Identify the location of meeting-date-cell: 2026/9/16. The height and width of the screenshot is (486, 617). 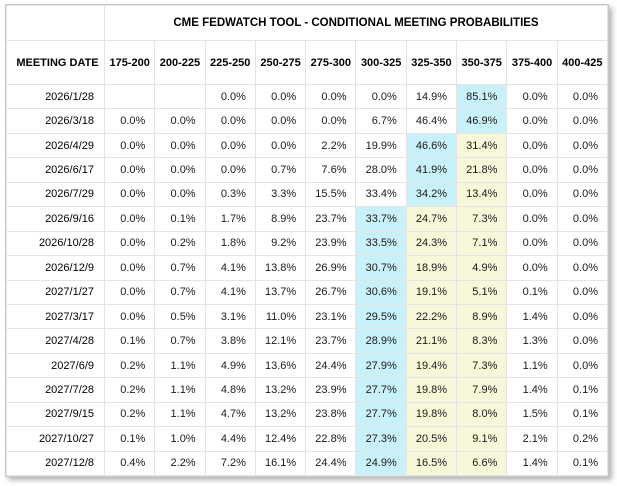
(55, 219).